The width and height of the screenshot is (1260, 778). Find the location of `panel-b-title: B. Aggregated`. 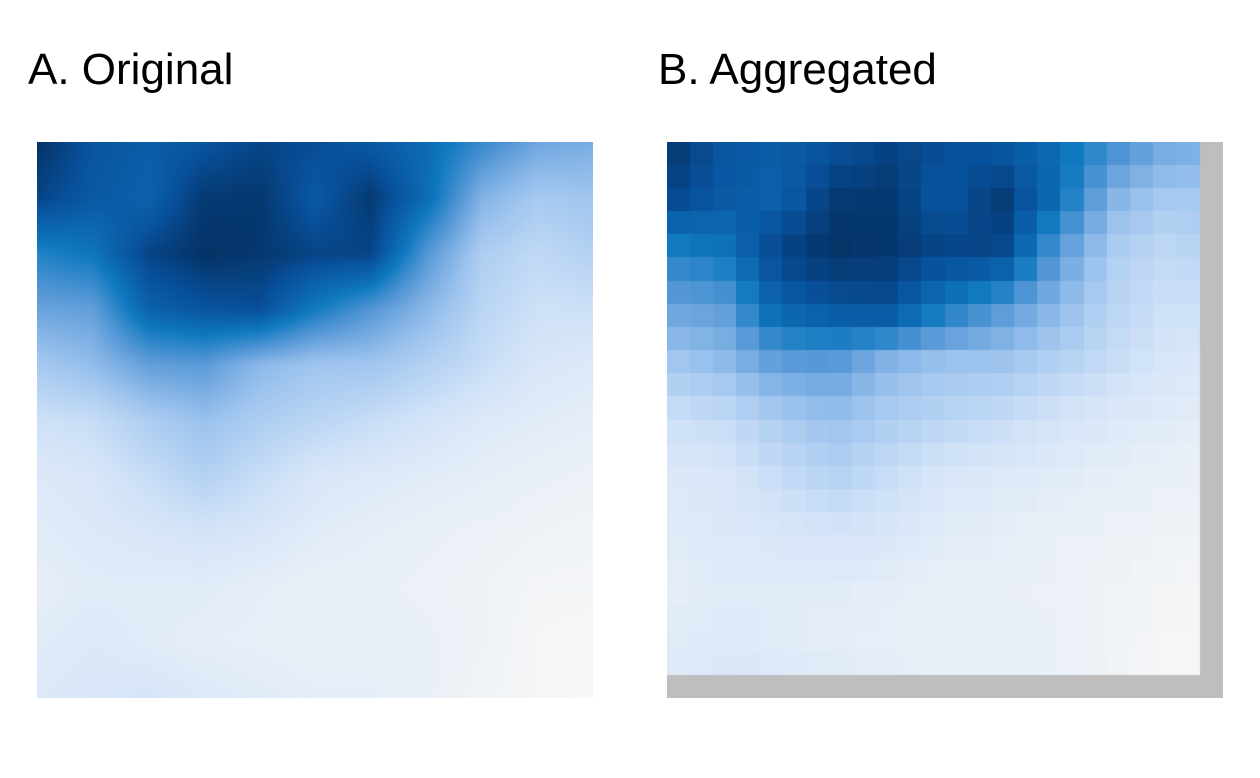

panel-b-title: B. Aggregated is located at coordinates (797, 69).